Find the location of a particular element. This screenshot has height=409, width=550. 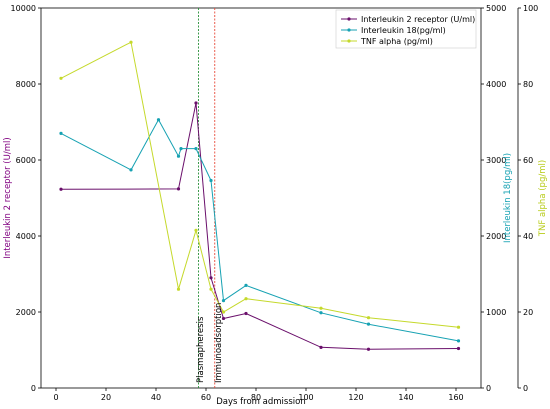

right1-tick-label: 5000 is located at coordinates (496, 8).